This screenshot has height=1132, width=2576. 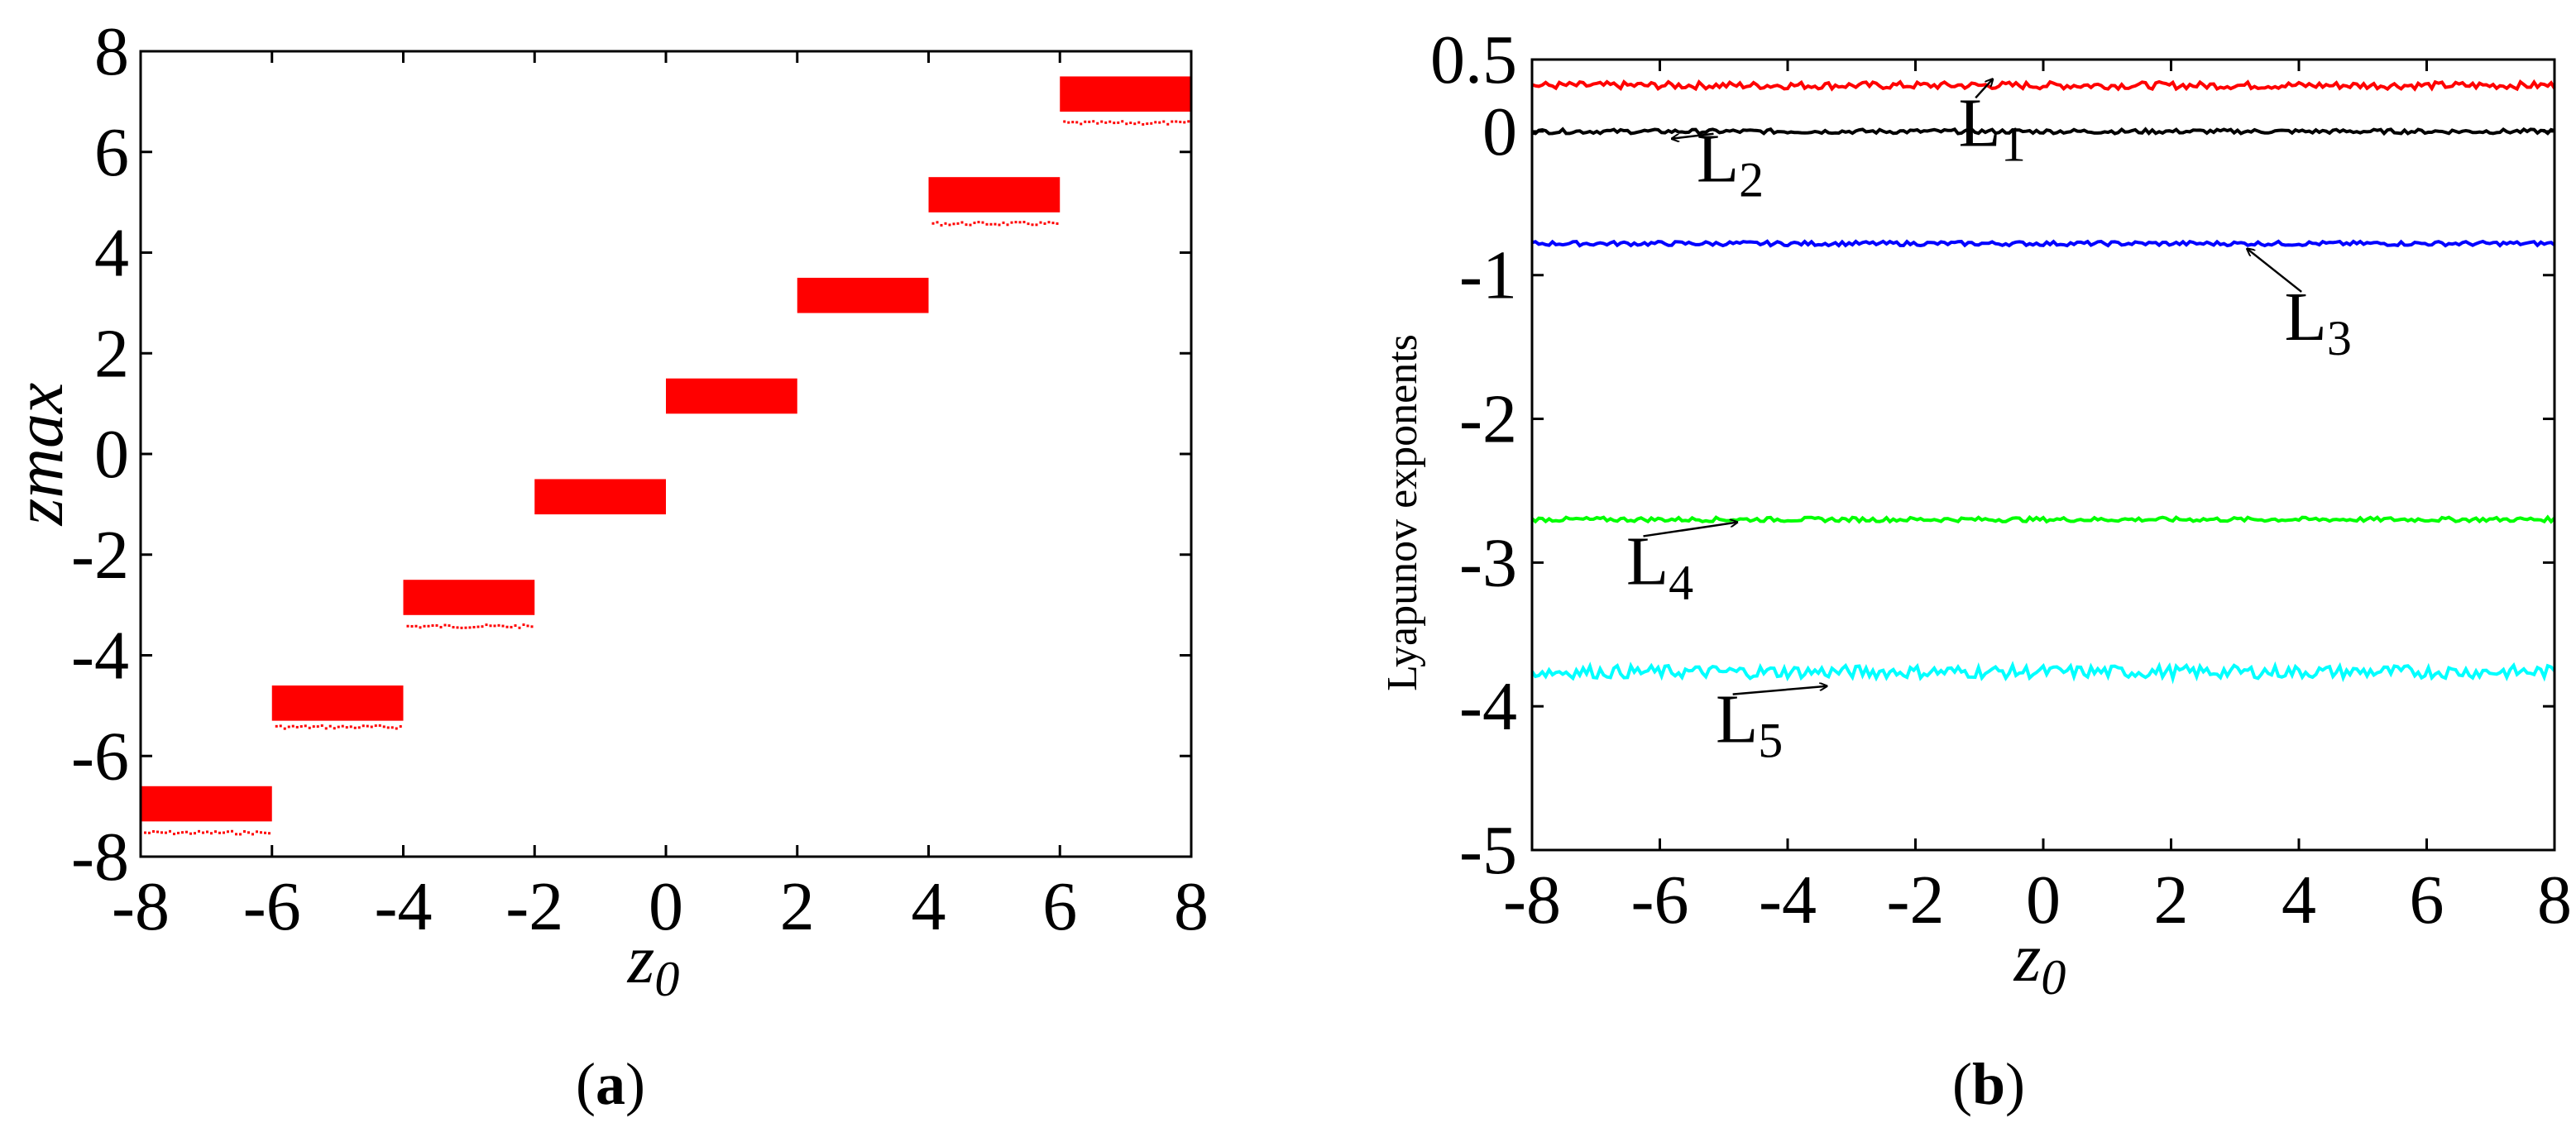 I want to click on series-label-L1: L1, so click(x=1993, y=127).